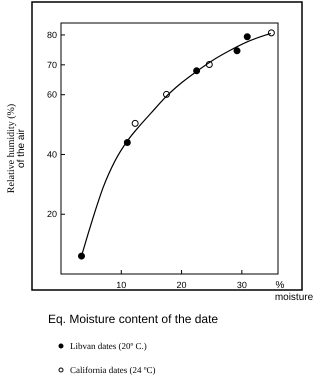 Image resolution: width=321 pixels, height=387 pixels. Describe the element at coordinates (108, 346) in the screenshot. I see `legend-label: Libvan dates (20º C.)` at that location.